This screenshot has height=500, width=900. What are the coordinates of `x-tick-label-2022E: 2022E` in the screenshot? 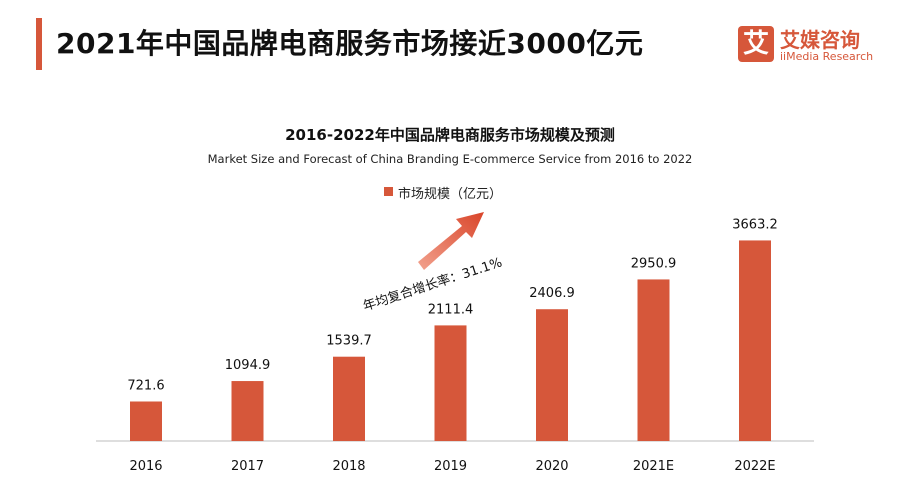 It's located at (754, 466).